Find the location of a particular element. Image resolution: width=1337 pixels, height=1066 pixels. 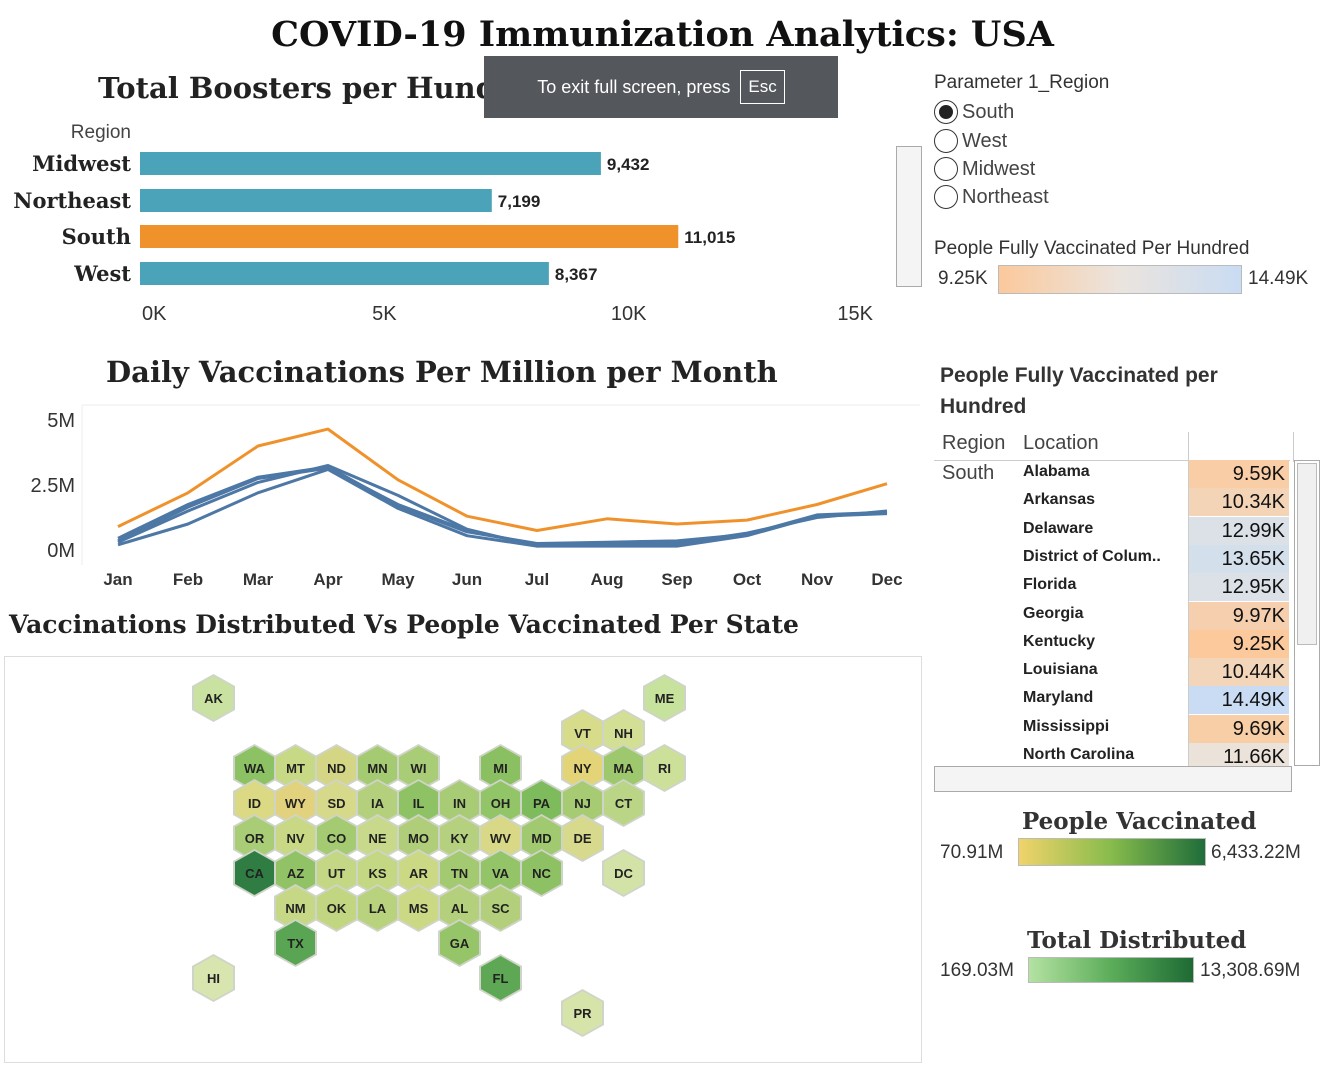

value-cell: 9.25K is located at coordinates (1239, 643).